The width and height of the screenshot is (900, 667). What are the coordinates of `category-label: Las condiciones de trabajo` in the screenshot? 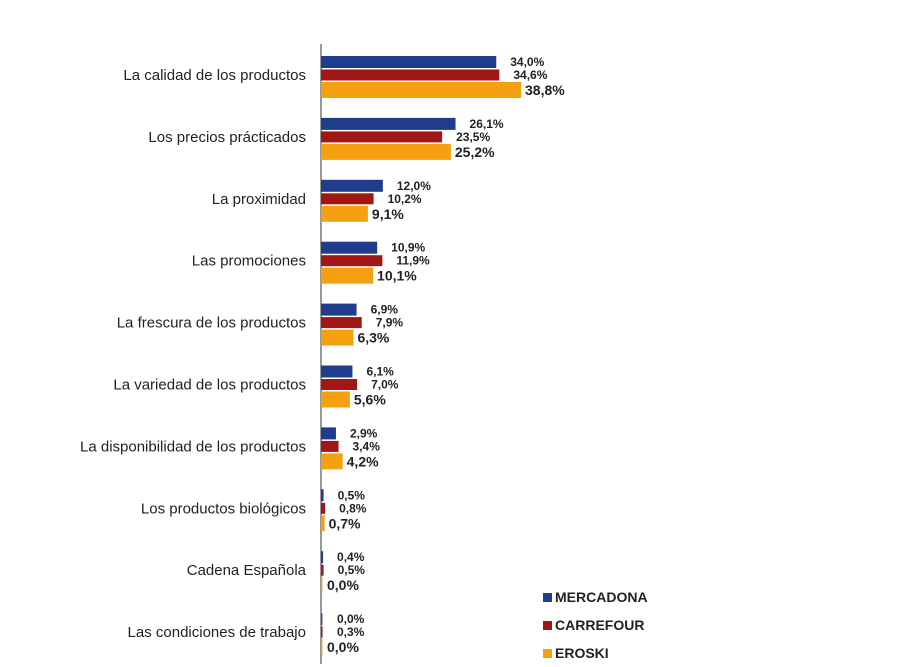 It's located at (217, 632).